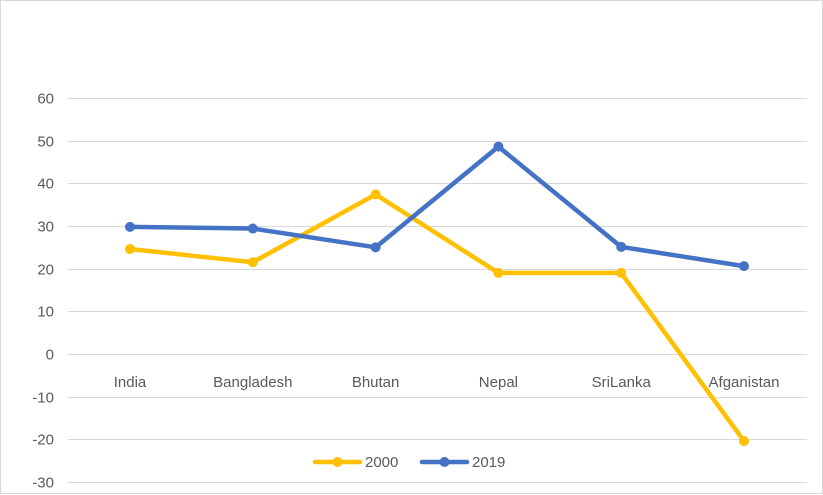  What do you see at coordinates (43, 398) in the screenshot?
I see `y-tick-label: -10` at bounding box center [43, 398].